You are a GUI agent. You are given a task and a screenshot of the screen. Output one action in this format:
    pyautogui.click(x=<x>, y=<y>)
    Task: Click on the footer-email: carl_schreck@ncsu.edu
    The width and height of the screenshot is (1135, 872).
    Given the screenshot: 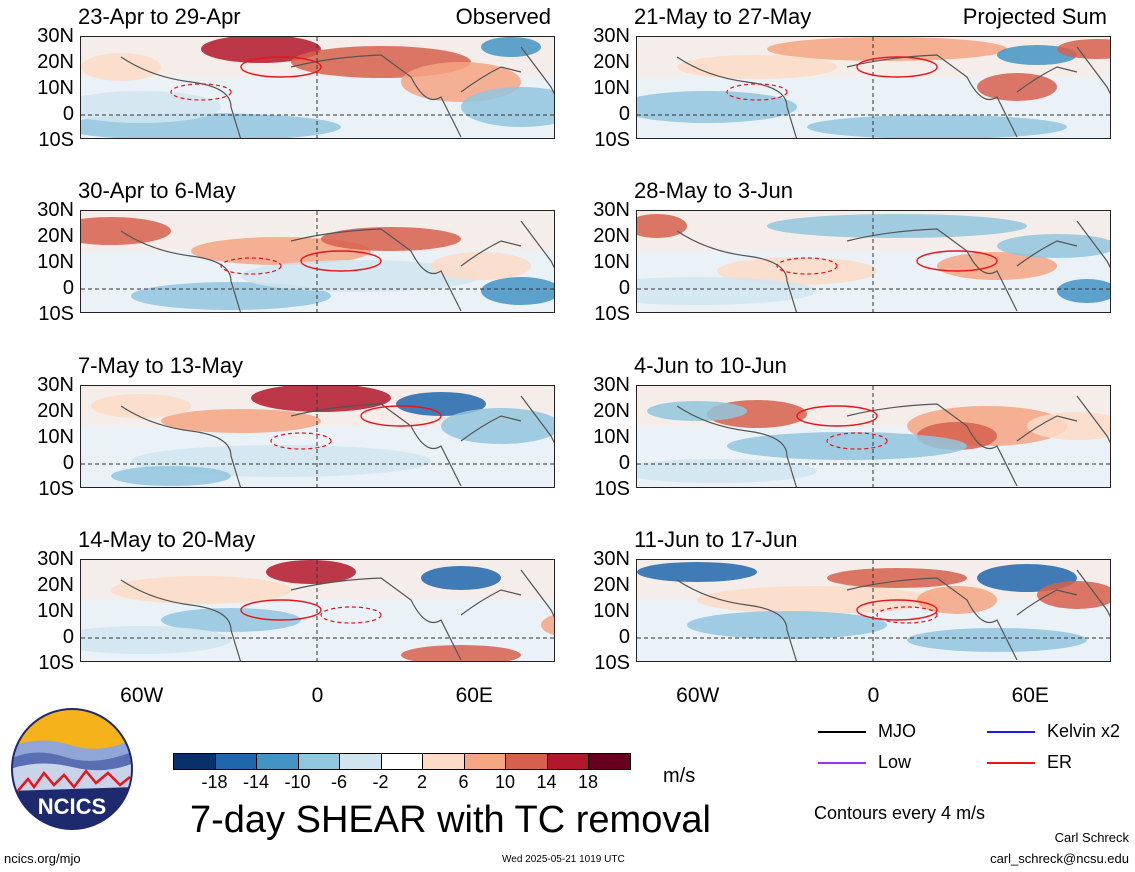 What is the action you would take?
    pyautogui.click(x=1059, y=858)
    